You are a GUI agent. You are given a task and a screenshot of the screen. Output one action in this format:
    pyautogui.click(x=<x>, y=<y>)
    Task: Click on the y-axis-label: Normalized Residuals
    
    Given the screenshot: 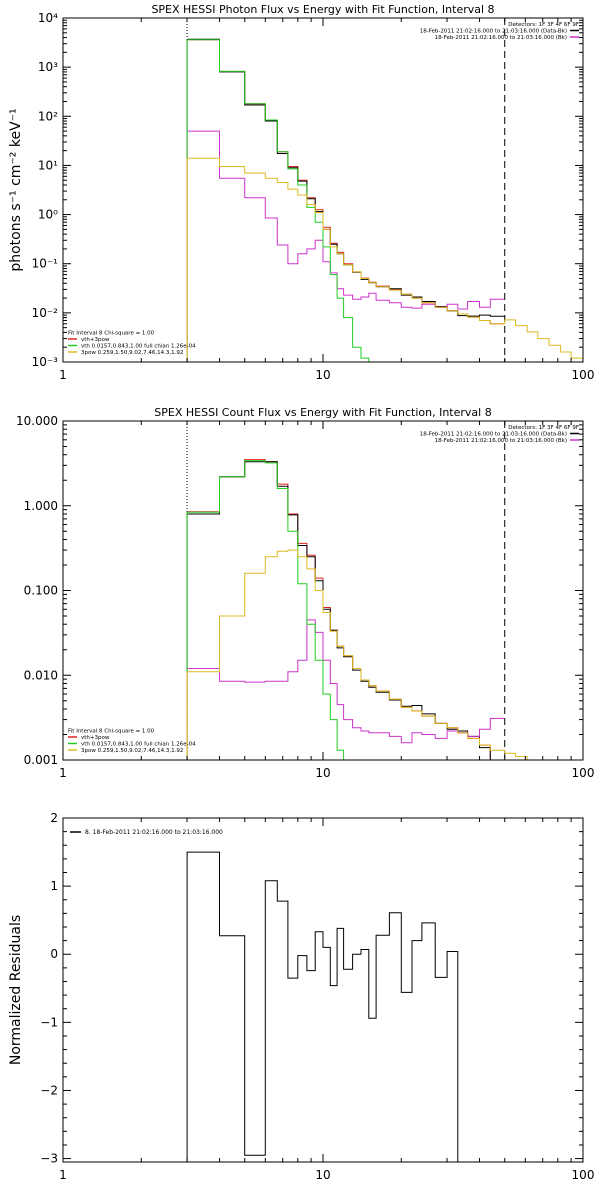 What is the action you would take?
    pyautogui.click(x=16, y=990)
    